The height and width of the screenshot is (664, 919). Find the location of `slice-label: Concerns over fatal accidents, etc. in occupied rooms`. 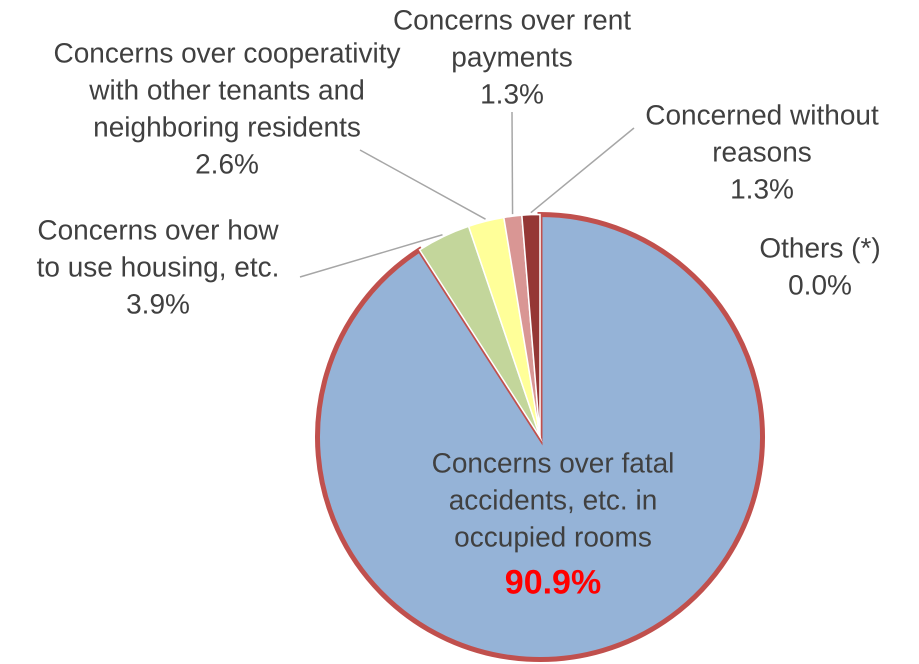

slice-label: Concerns over fatal accidents, etc. in occupied rooms is located at coordinates (553, 500).